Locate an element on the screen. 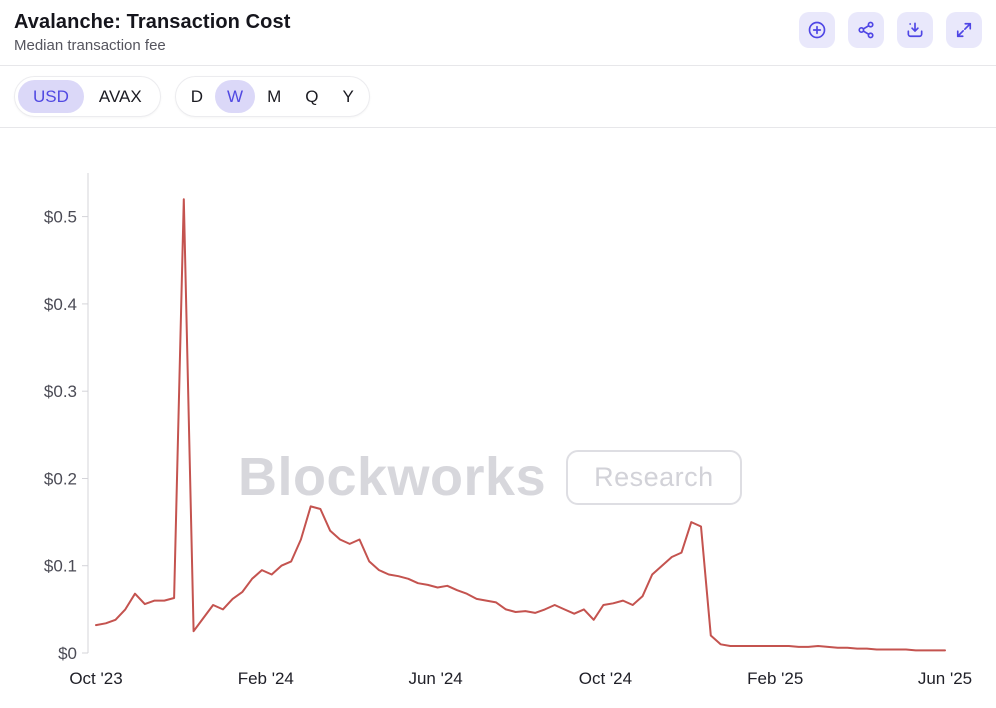 Image resolution: width=996 pixels, height=708 pixels. interval-option-m: M is located at coordinates (274, 96).